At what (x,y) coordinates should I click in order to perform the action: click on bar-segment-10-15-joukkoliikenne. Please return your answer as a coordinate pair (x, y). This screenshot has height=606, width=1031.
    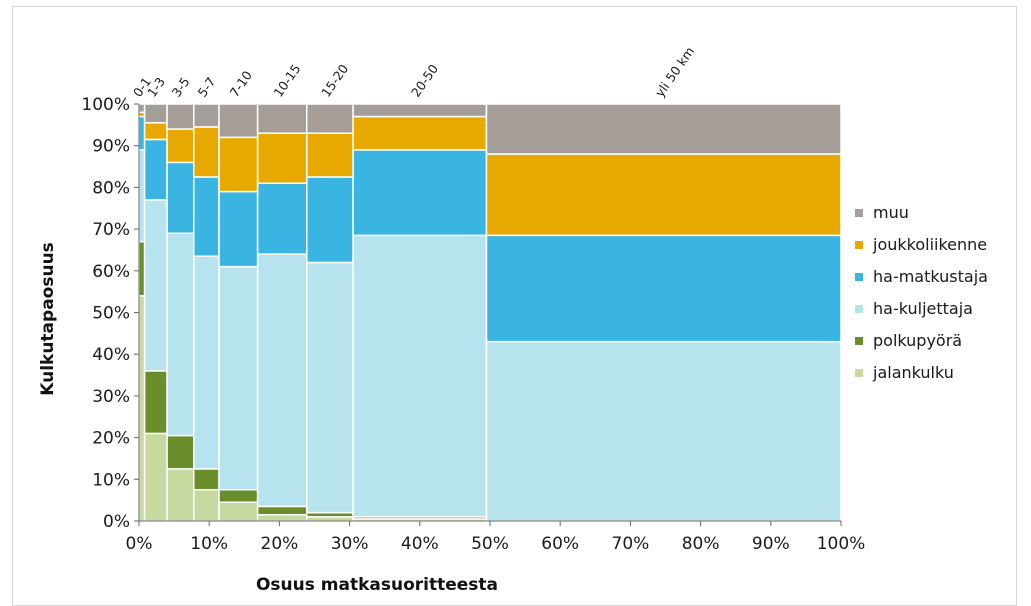
    Looking at the image, I should click on (282, 158).